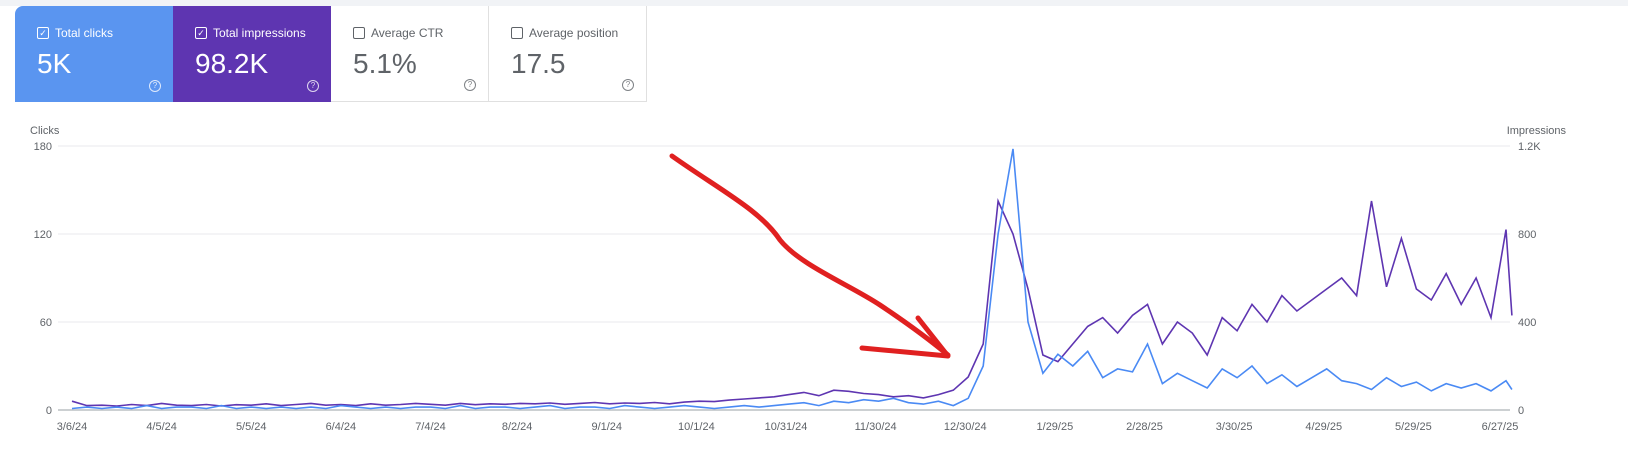 This screenshot has height=467, width=1628. Describe the element at coordinates (1537, 131) in the screenshot. I see `right-axis-label: Impressions` at that location.